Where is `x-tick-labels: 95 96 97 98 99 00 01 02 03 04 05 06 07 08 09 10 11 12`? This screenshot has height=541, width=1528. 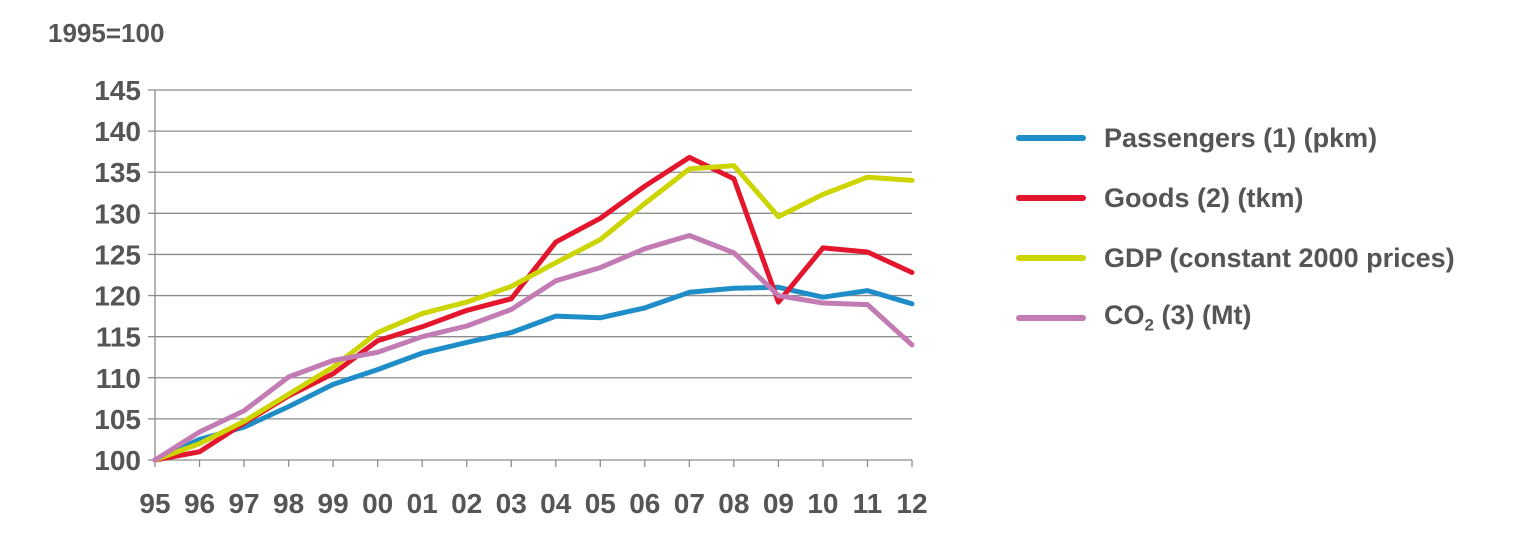
x-tick-labels: 95 96 97 98 99 00 01 02 03 04 05 06 07 08 09 10 11 12 is located at coordinates (533, 503).